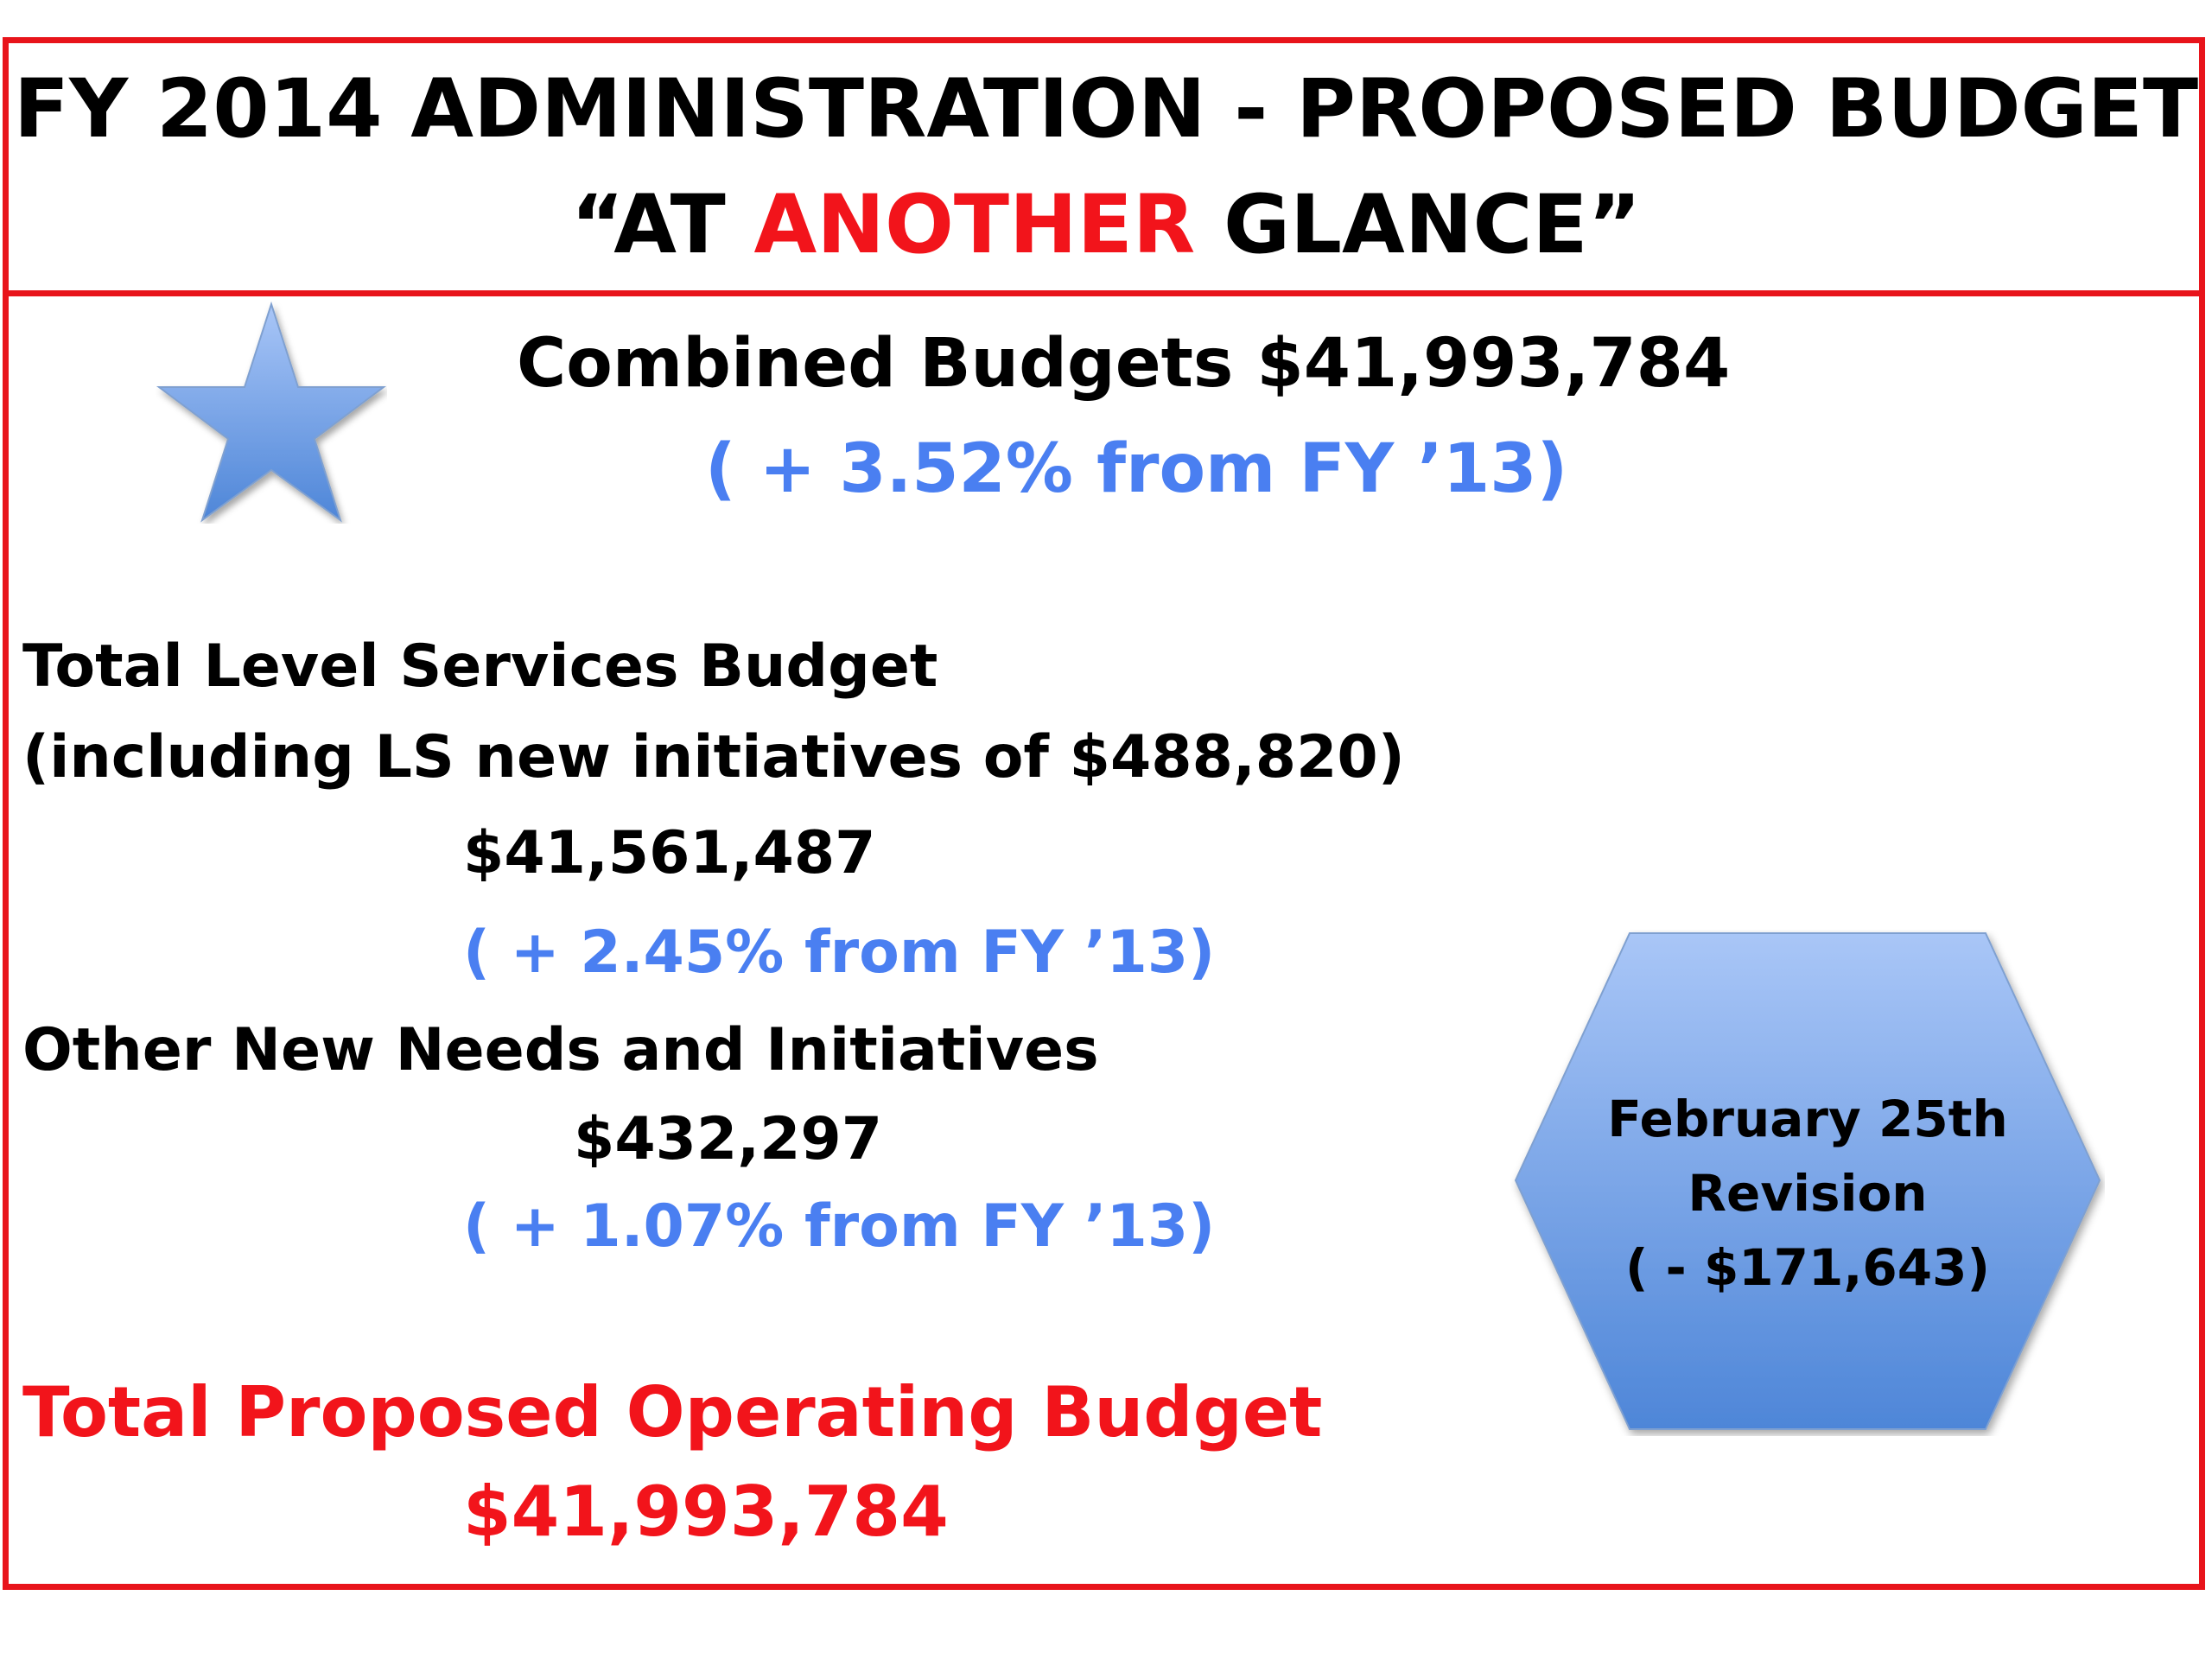  I want to click on subtitle-open: “AT, so click(662, 225).